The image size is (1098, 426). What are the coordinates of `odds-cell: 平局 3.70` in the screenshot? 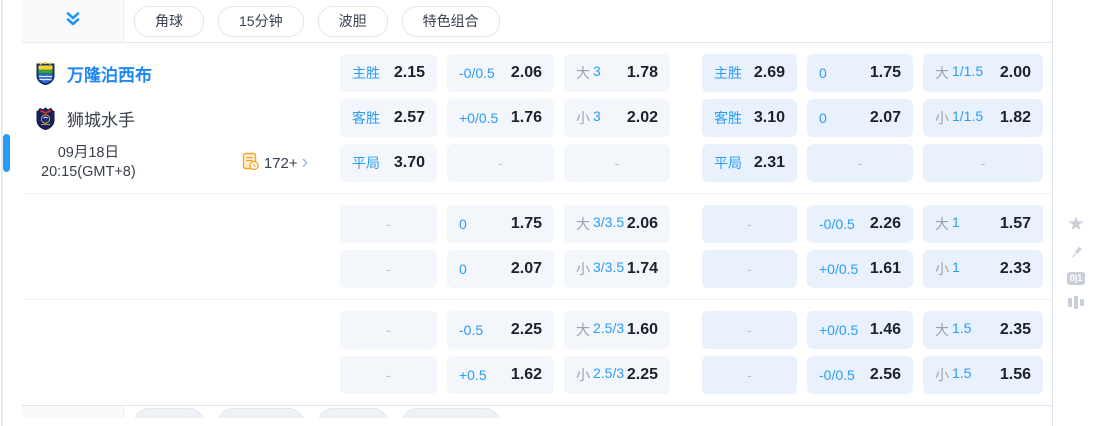 It's located at (388, 163).